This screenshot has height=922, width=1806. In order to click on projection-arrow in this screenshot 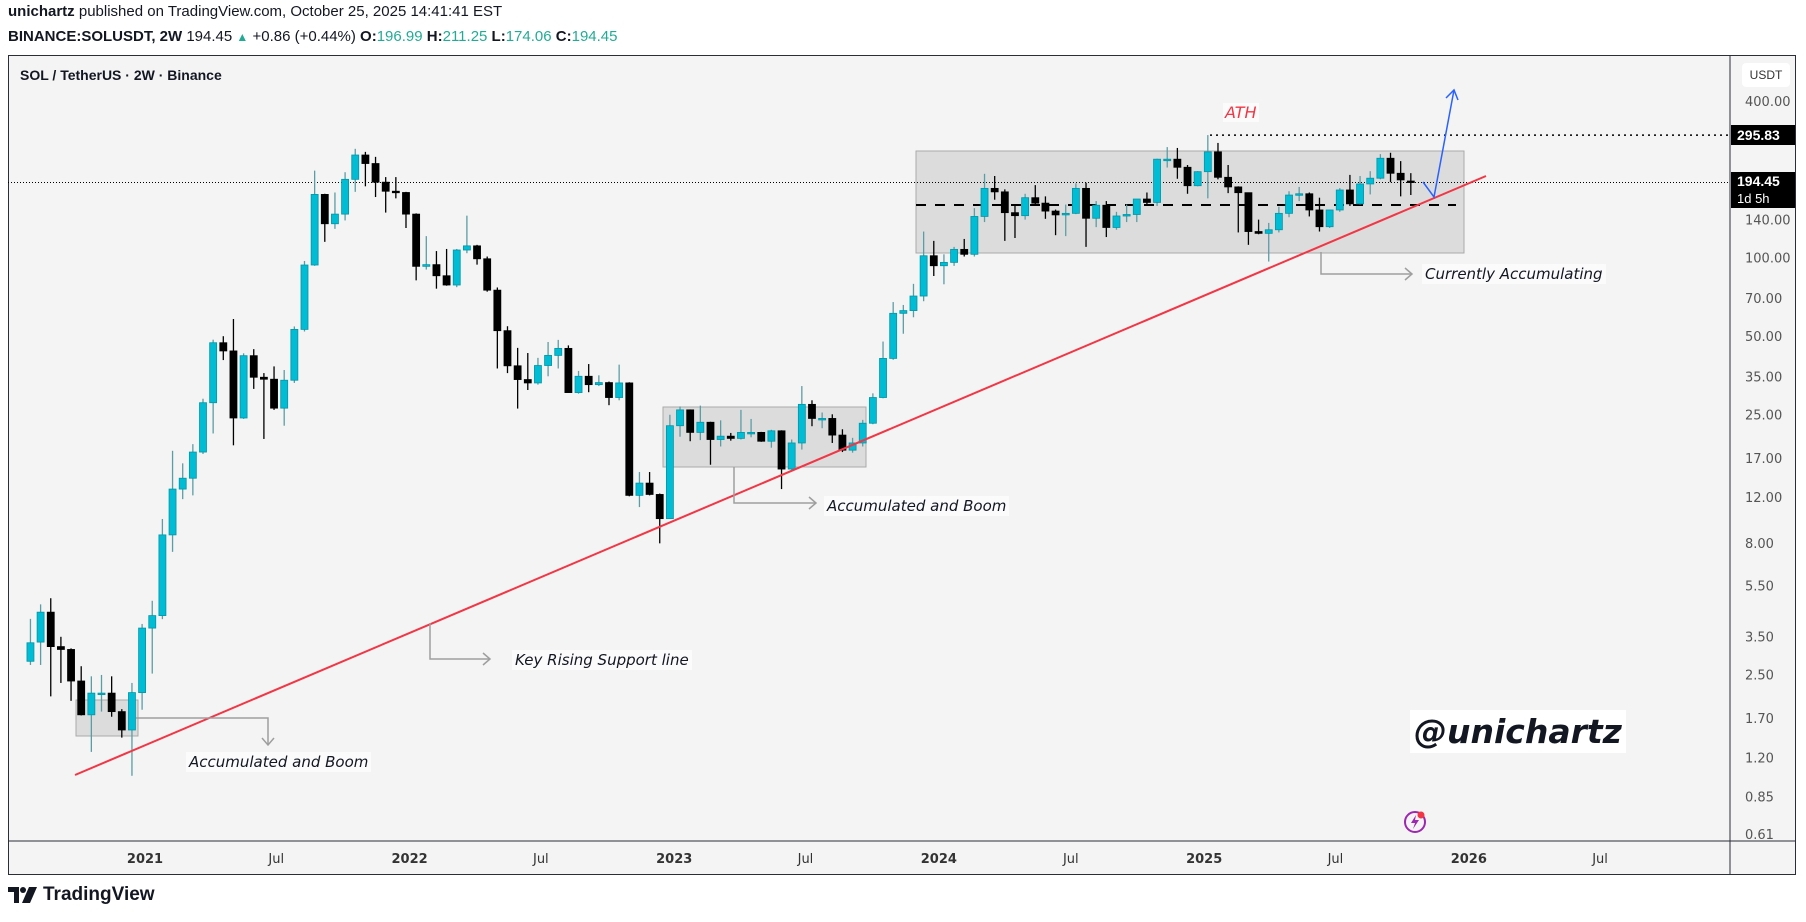, I will do `click(1438, 144)`.